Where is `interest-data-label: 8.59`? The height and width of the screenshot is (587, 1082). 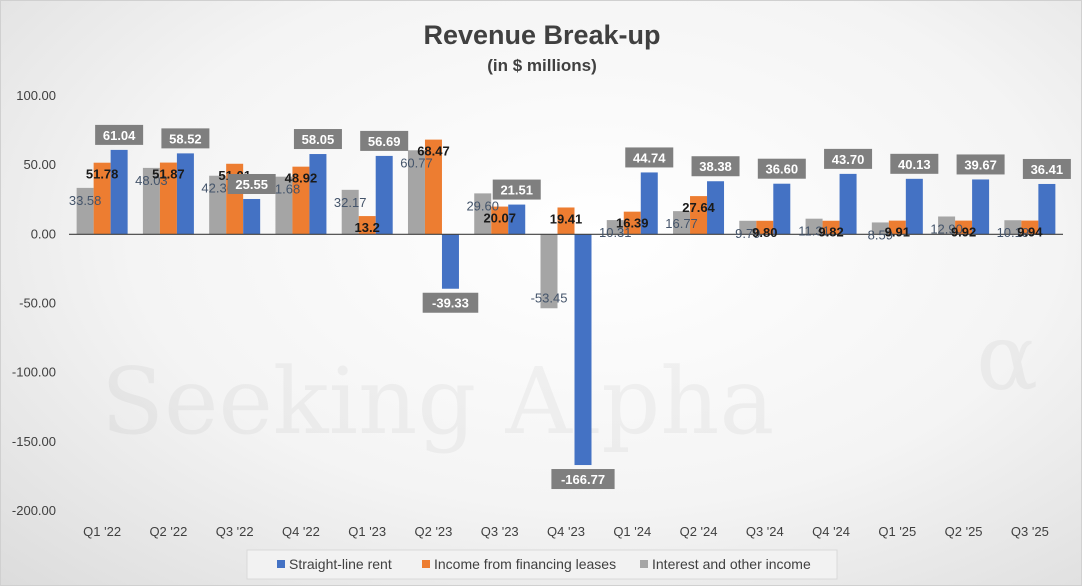
interest-data-label: 8.59 is located at coordinates (880, 234).